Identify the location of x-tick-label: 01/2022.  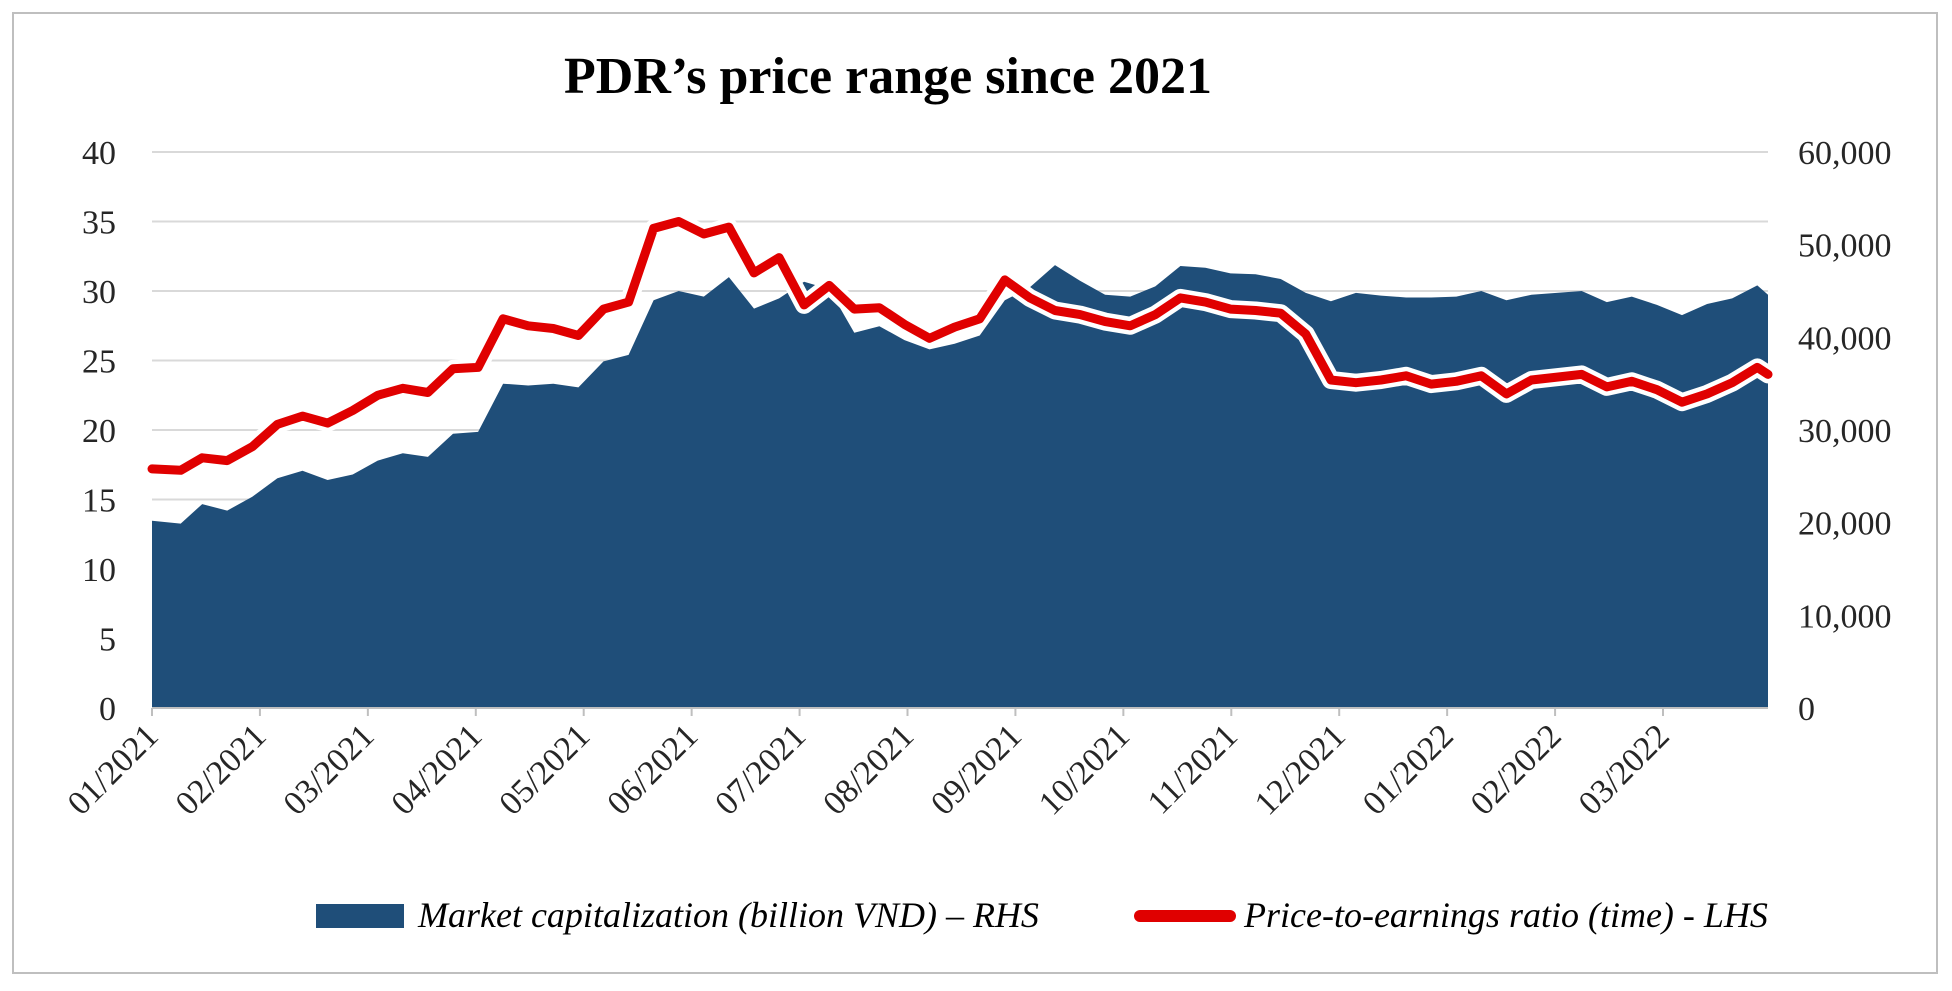
(1408, 769).